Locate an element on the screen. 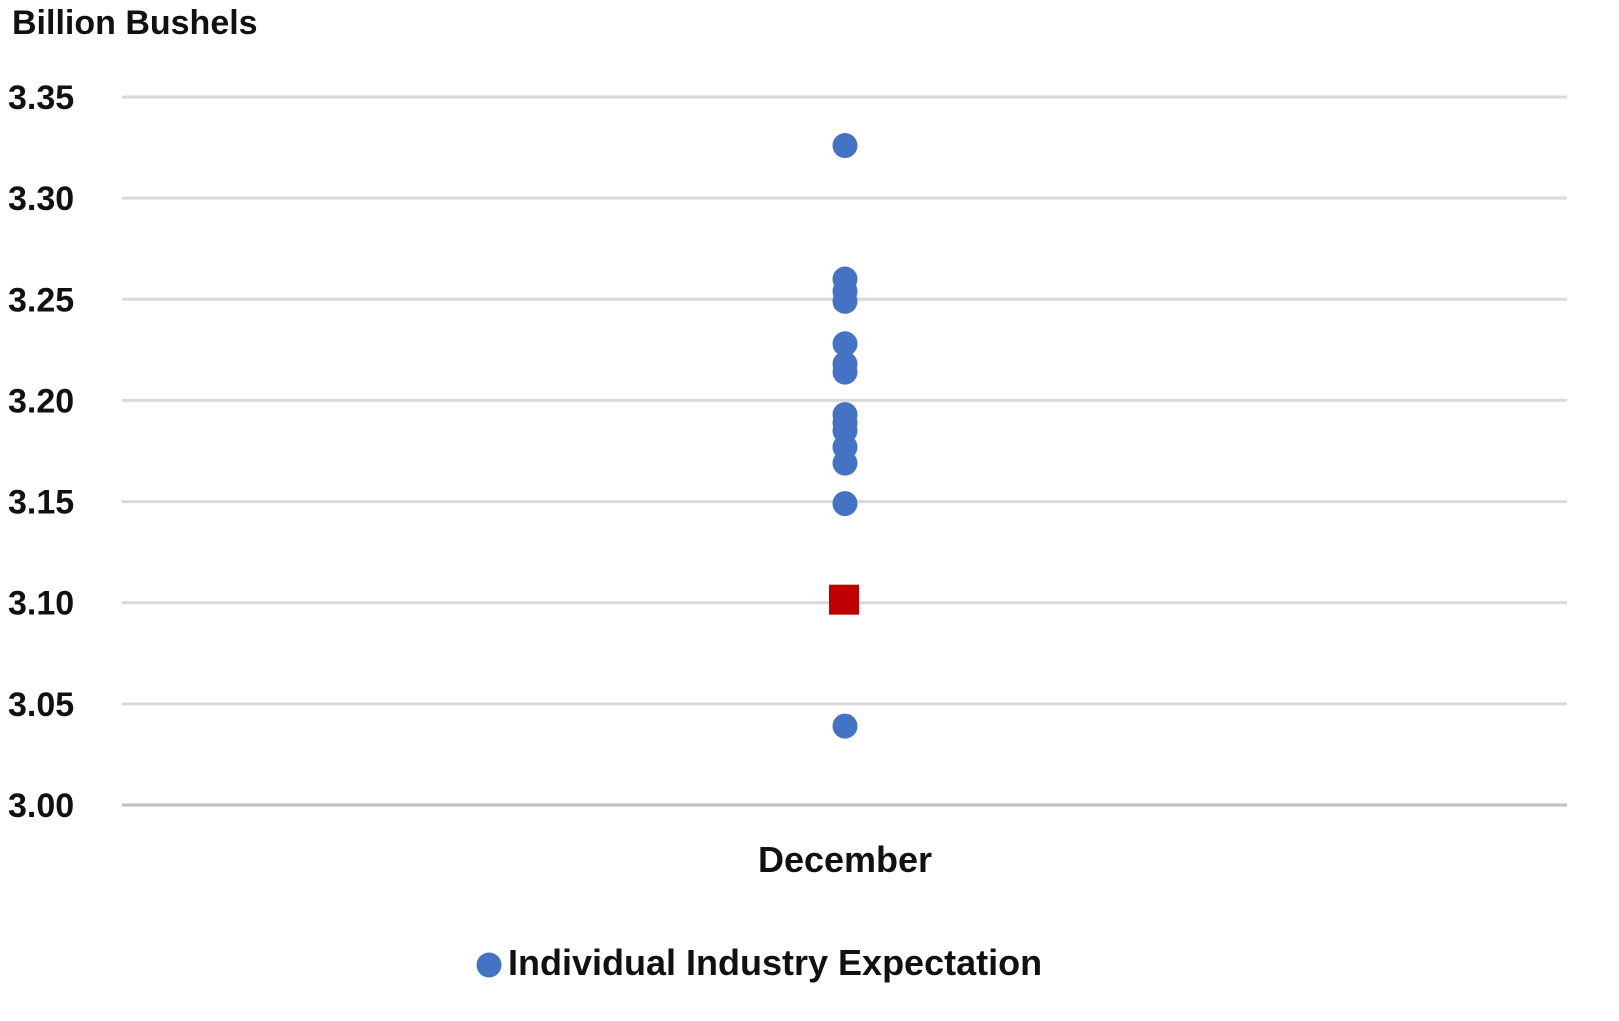 This screenshot has height=1021, width=1619. y-axis-title: Billion Bushels is located at coordinates (135, 23).